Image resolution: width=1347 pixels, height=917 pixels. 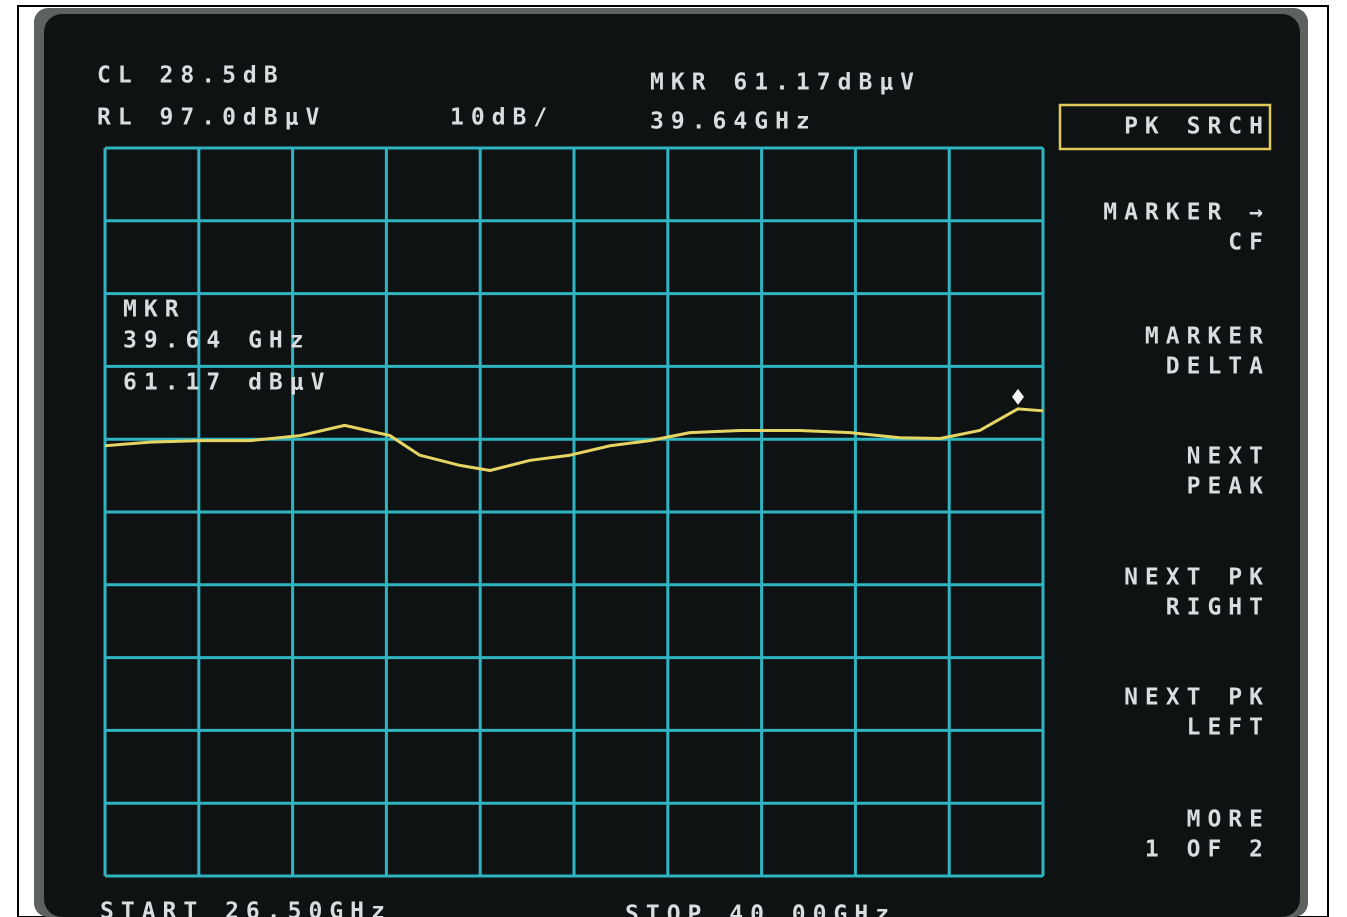 What do you see at coordinates (1186, 213) in the screenshot?
I see `softkey-label: MARKER →` at bounding box center [1186, 213].